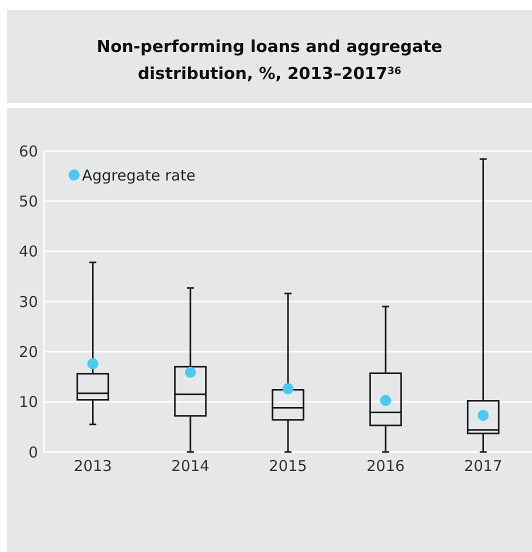  Describe the element at coordinates (139, 175) in the screenshot. I see `legend-label: Aggregate rate` at that location.